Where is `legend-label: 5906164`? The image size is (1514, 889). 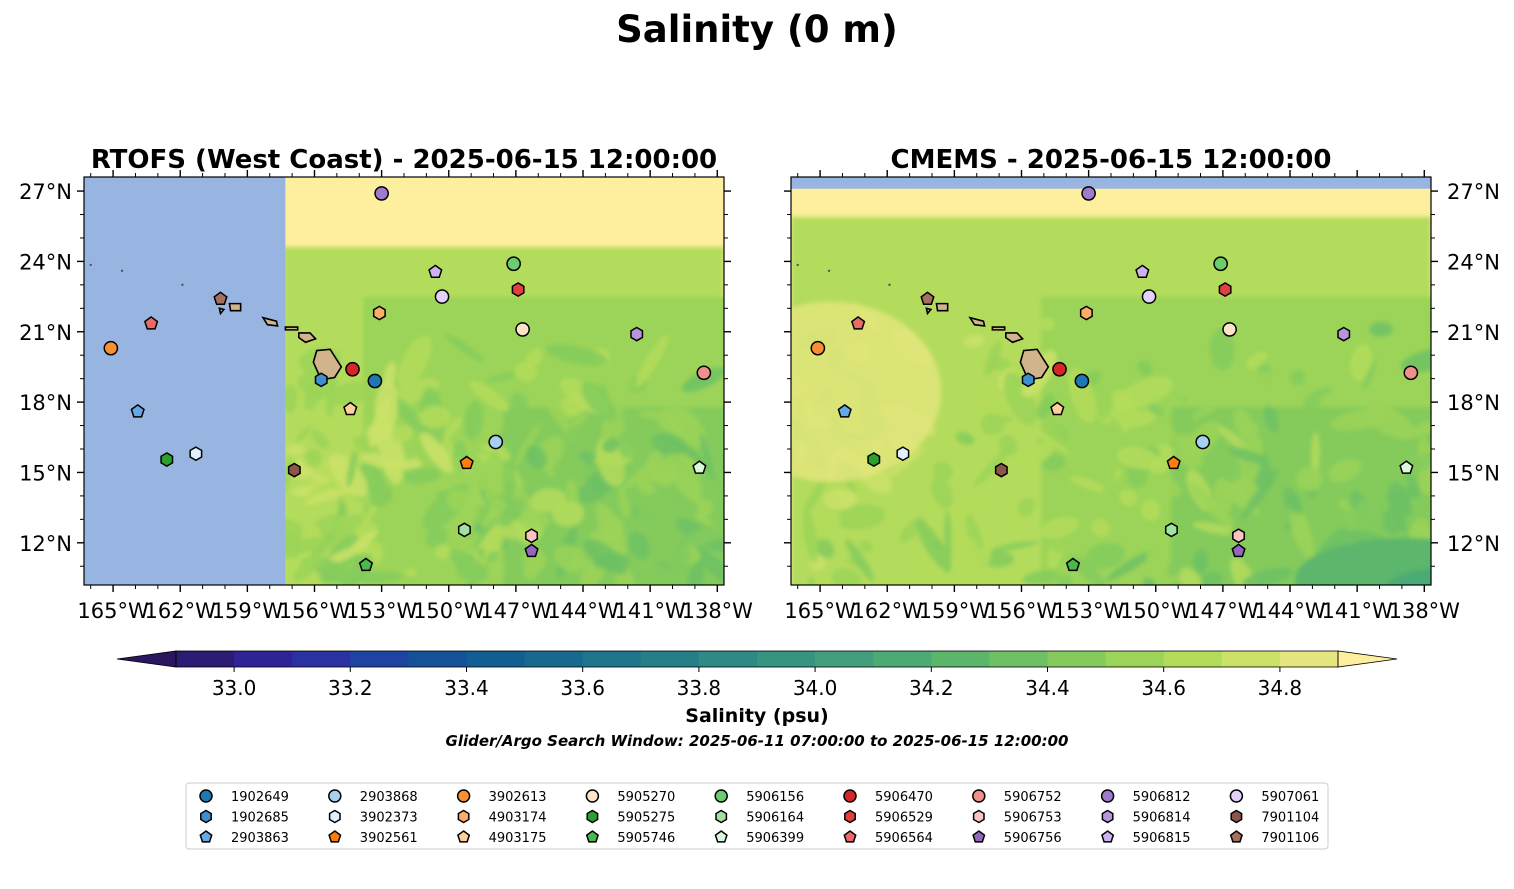 legend-label: 5906164 is located at coordinates (775, 818).